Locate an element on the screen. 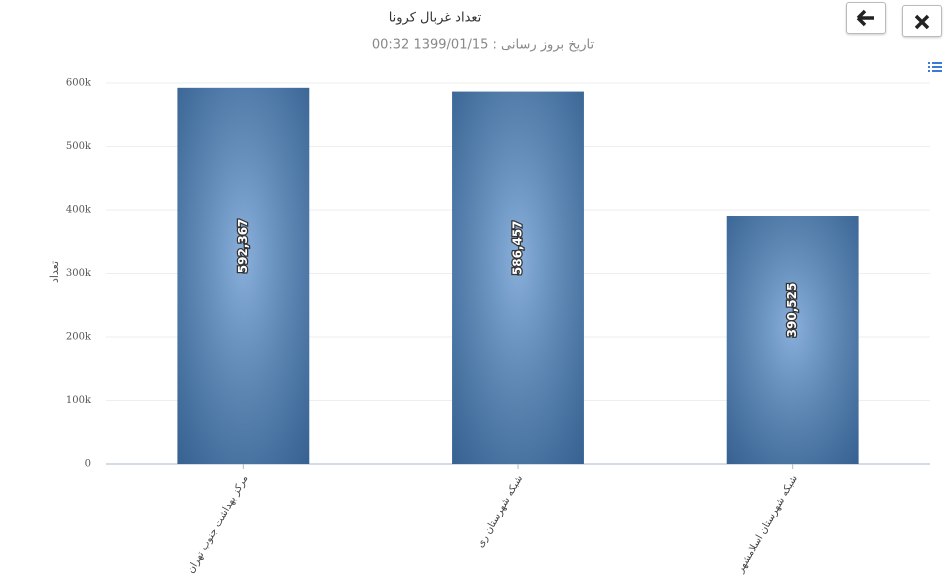 Image resolution: width=945 pixels, height=575 pixels. y-tick-label: 500k is located at coordinates (79, 146).